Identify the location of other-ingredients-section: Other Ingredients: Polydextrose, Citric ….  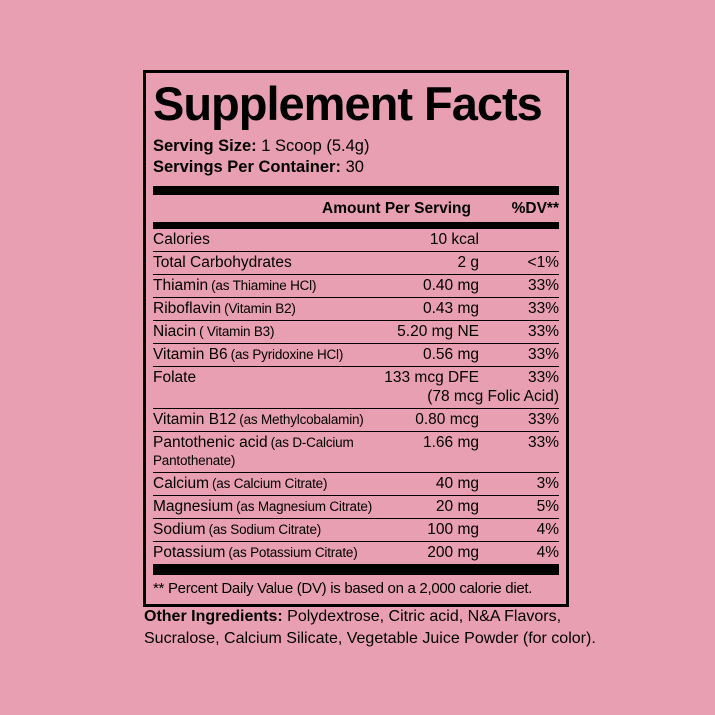
(379, 628).